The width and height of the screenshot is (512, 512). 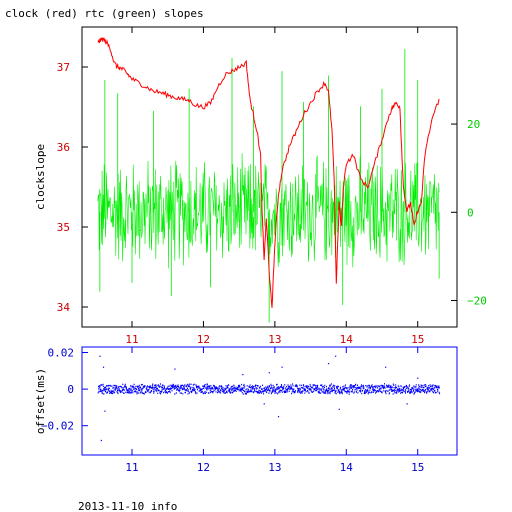 What do you see at coordinates (63, 67) in the screenshot?
I see `y-tick-label: 37` at bounding box center [63, 67].